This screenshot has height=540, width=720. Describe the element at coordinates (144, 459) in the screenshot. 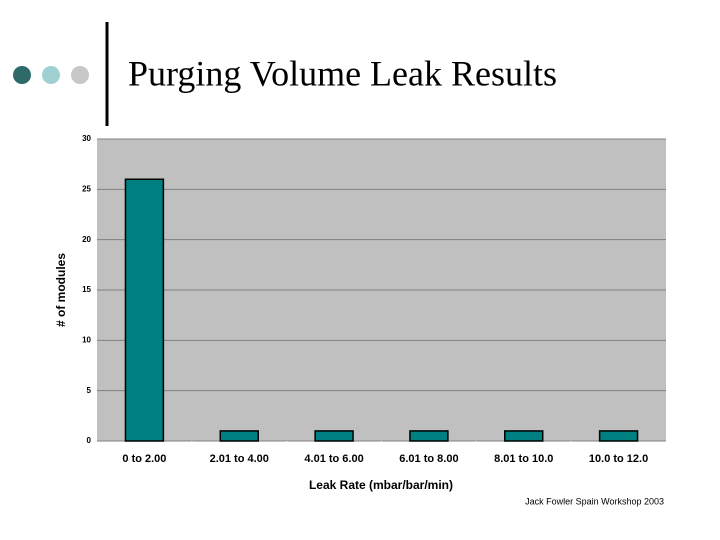

I see `x-tick-label: 0 to 2.00` at that location.